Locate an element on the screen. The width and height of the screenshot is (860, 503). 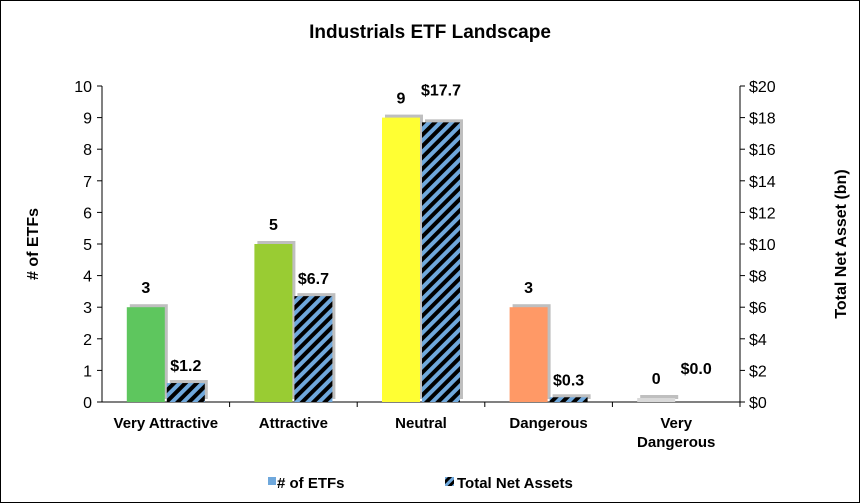
y-tick-label: 8 is located at coordinates (87, 150).